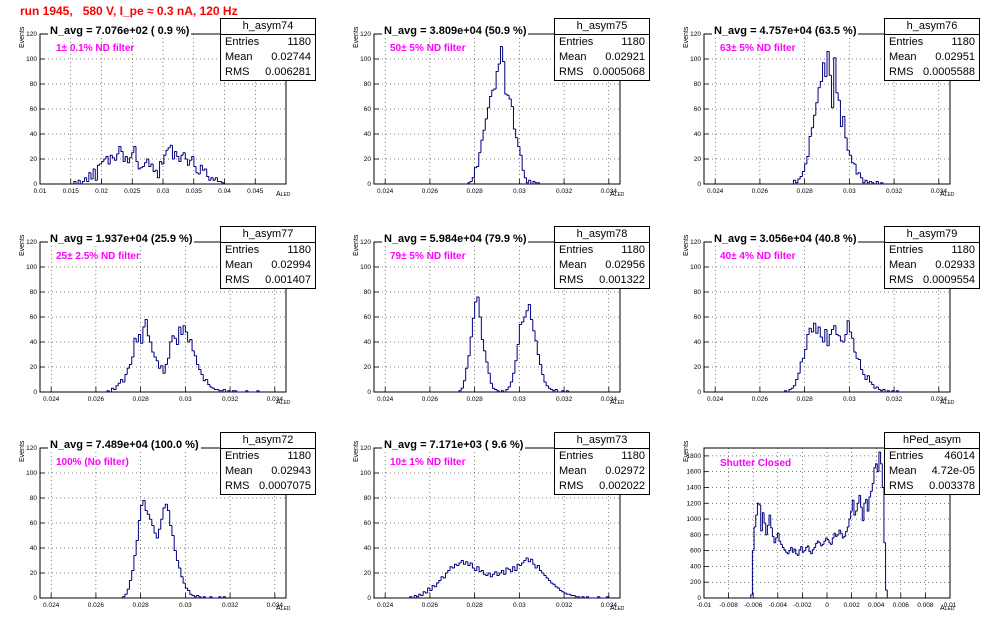 This screenshot has width=996, height=632. I want to click on stat-row-entries: Entries 1180, so click(932, 250).